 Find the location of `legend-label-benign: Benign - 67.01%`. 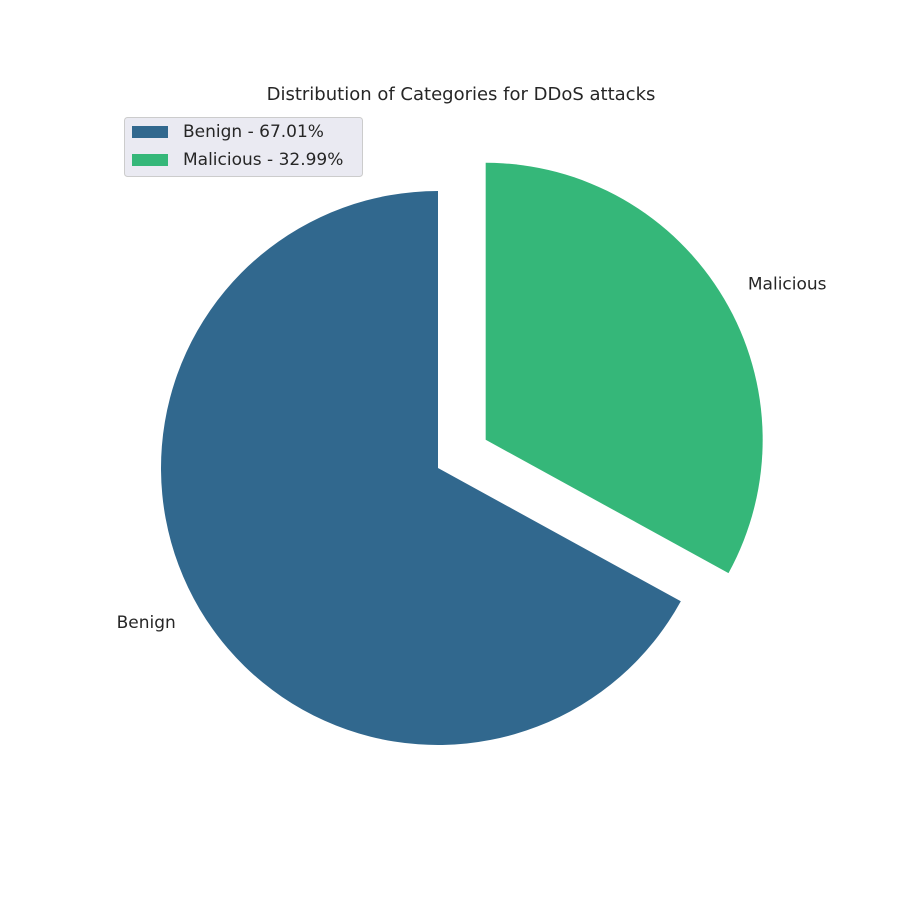

legend-label-benign: Benign - 67.01% is located at coordinates (253, 132).